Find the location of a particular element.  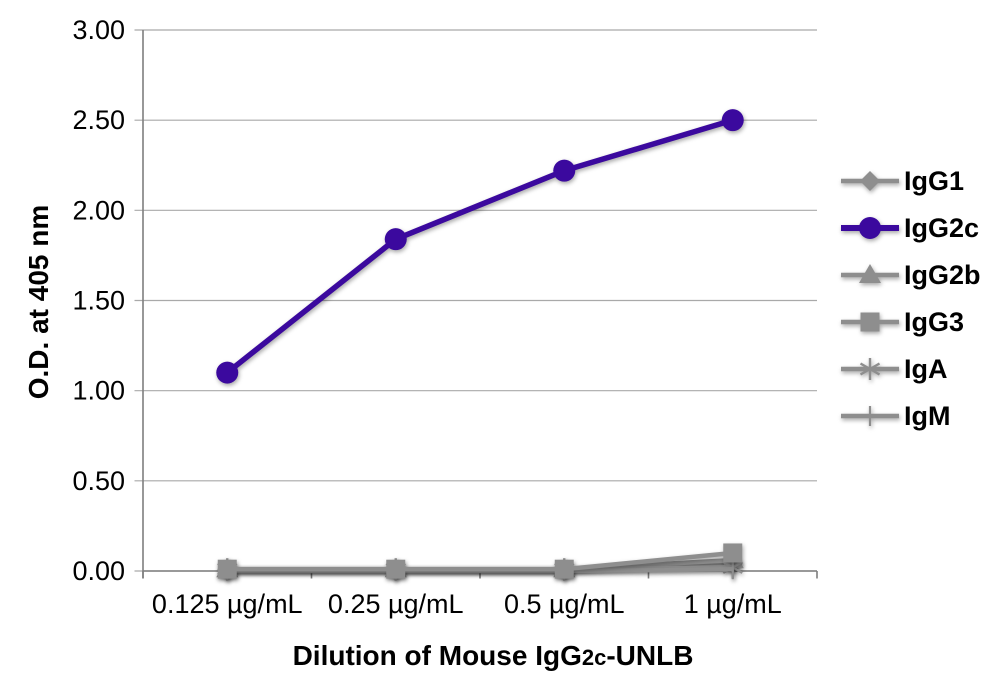

x-axis-title-prefix: Dilution of Mouse IgG is located at coordinates (437, 655).